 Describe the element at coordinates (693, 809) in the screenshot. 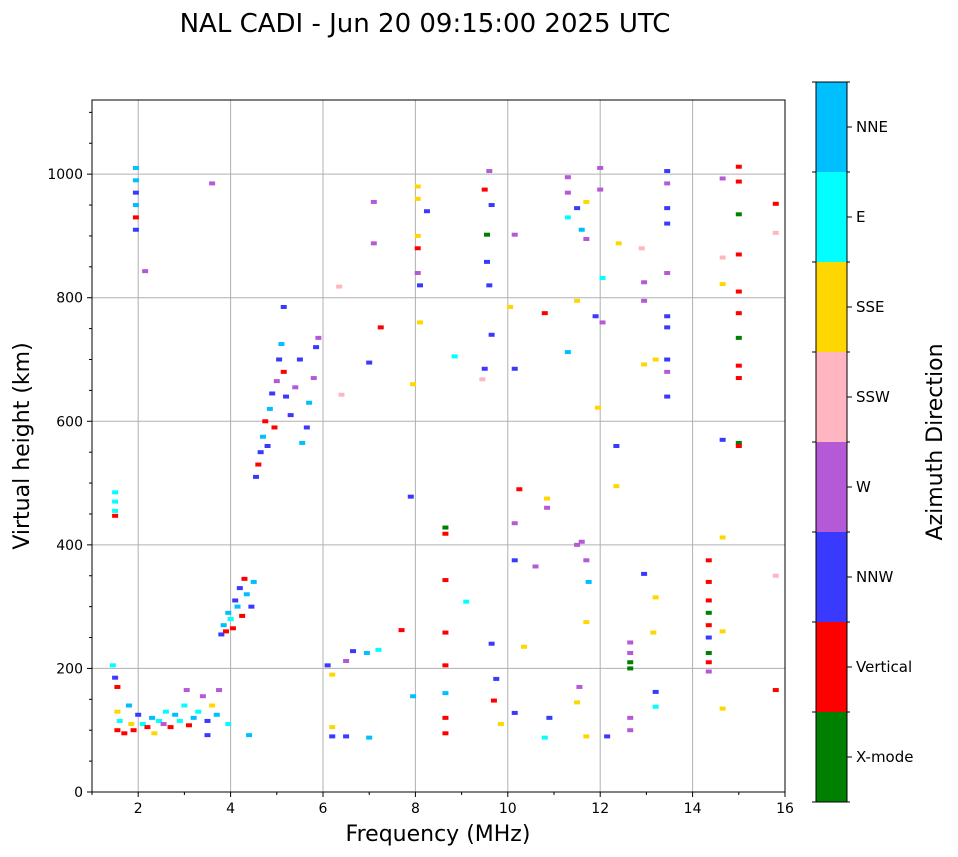

I see `x-tick-label: 14` at that location.